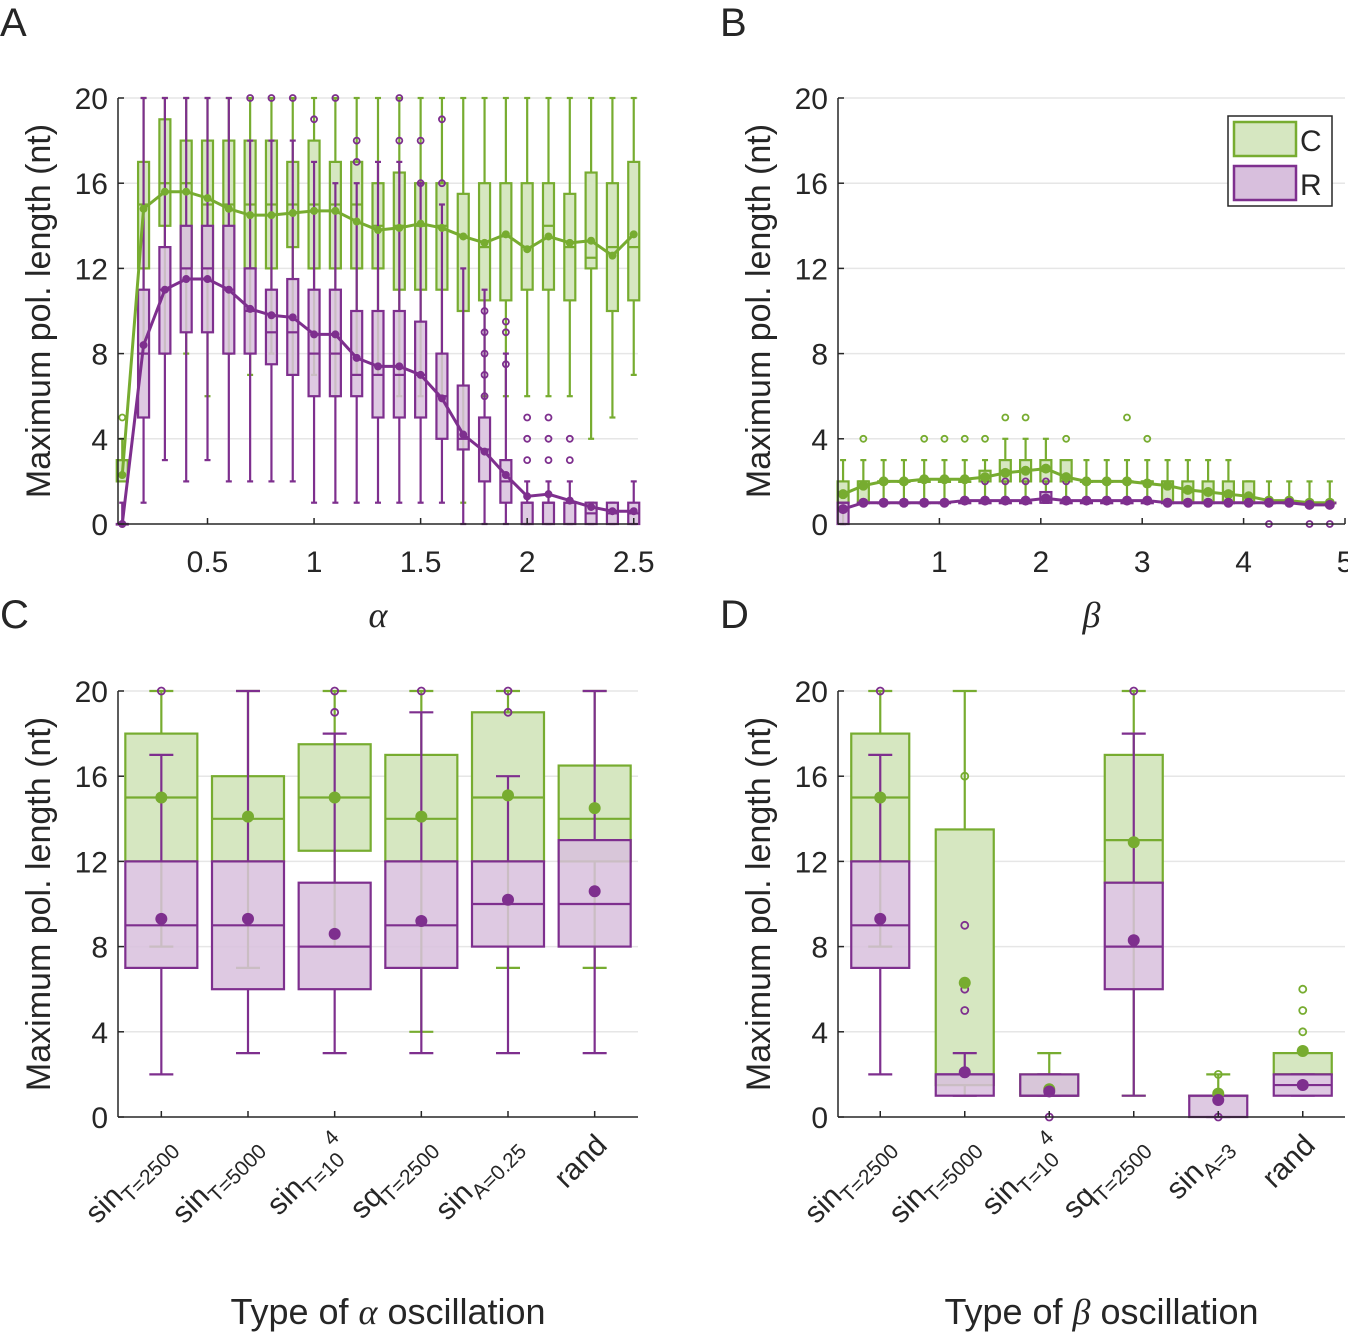 The height and width of the screenshot is (1337, 1348). I want to click on x-tick-label: 2, so click(527, 562).